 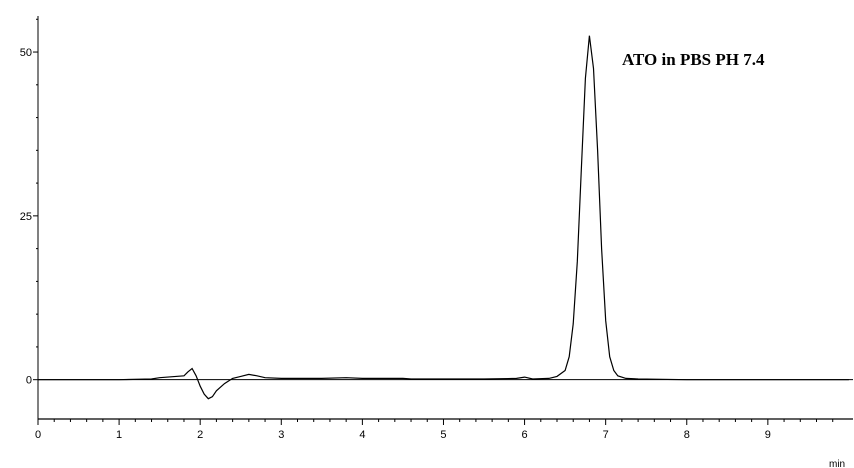 What do you see at coordinates (768, 435) in the screenshot?
I see `x-tick-label: 9` at bounding box center [768, 435].